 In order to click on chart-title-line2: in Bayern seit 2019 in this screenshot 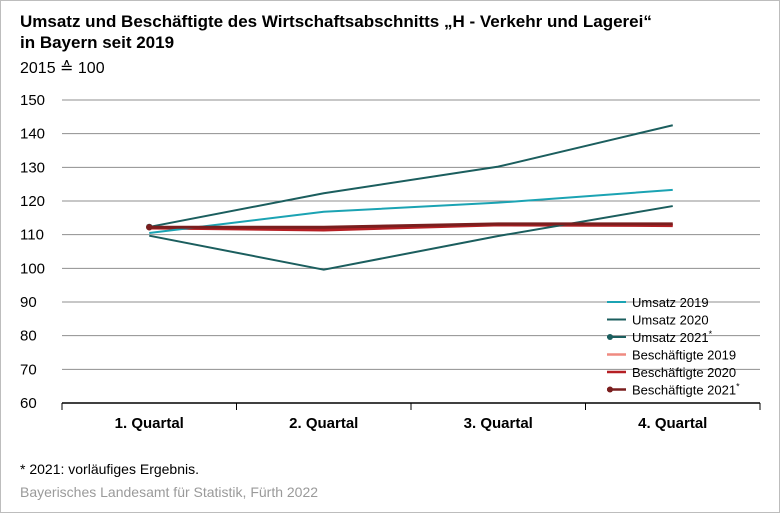, I will do `click(97, 42)`.